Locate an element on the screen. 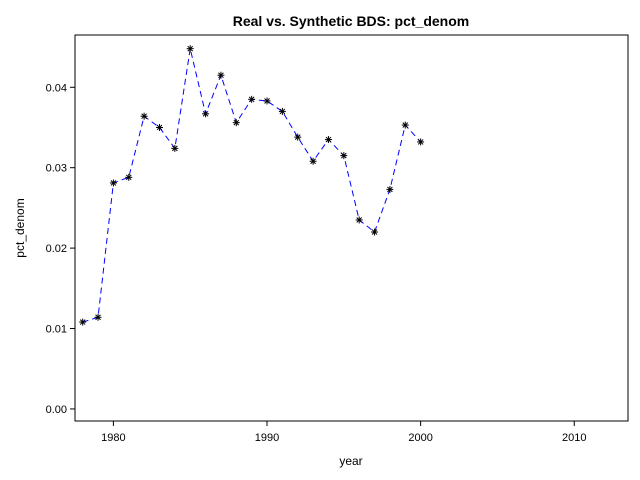 This screenshot has width=640, height=480. chart-title: Real vs. Synthetic BDS: pct_denom is located at coordinates (351, 21).